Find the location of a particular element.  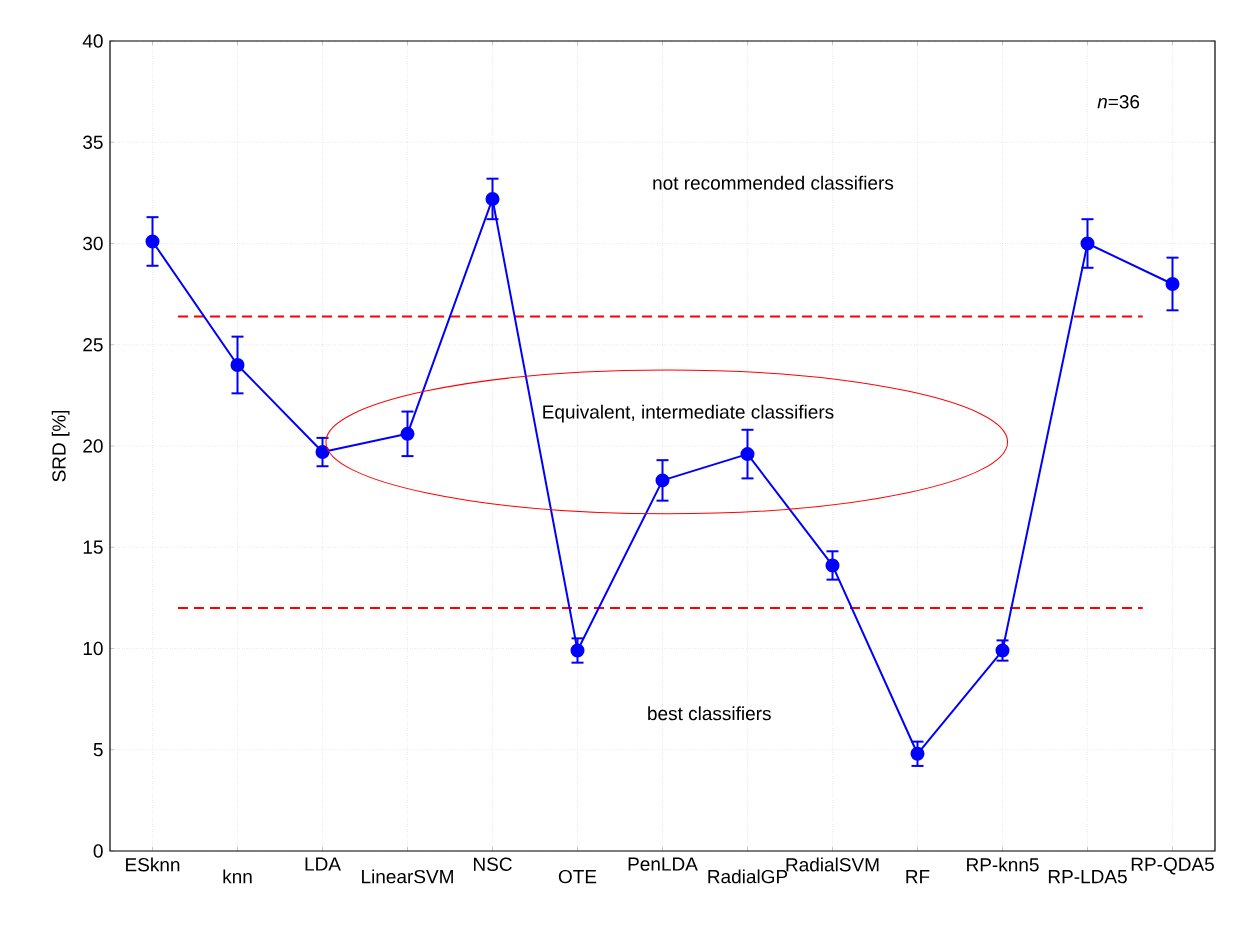

x-tick-label: RadialSVM is located at coordinates (832, 864).